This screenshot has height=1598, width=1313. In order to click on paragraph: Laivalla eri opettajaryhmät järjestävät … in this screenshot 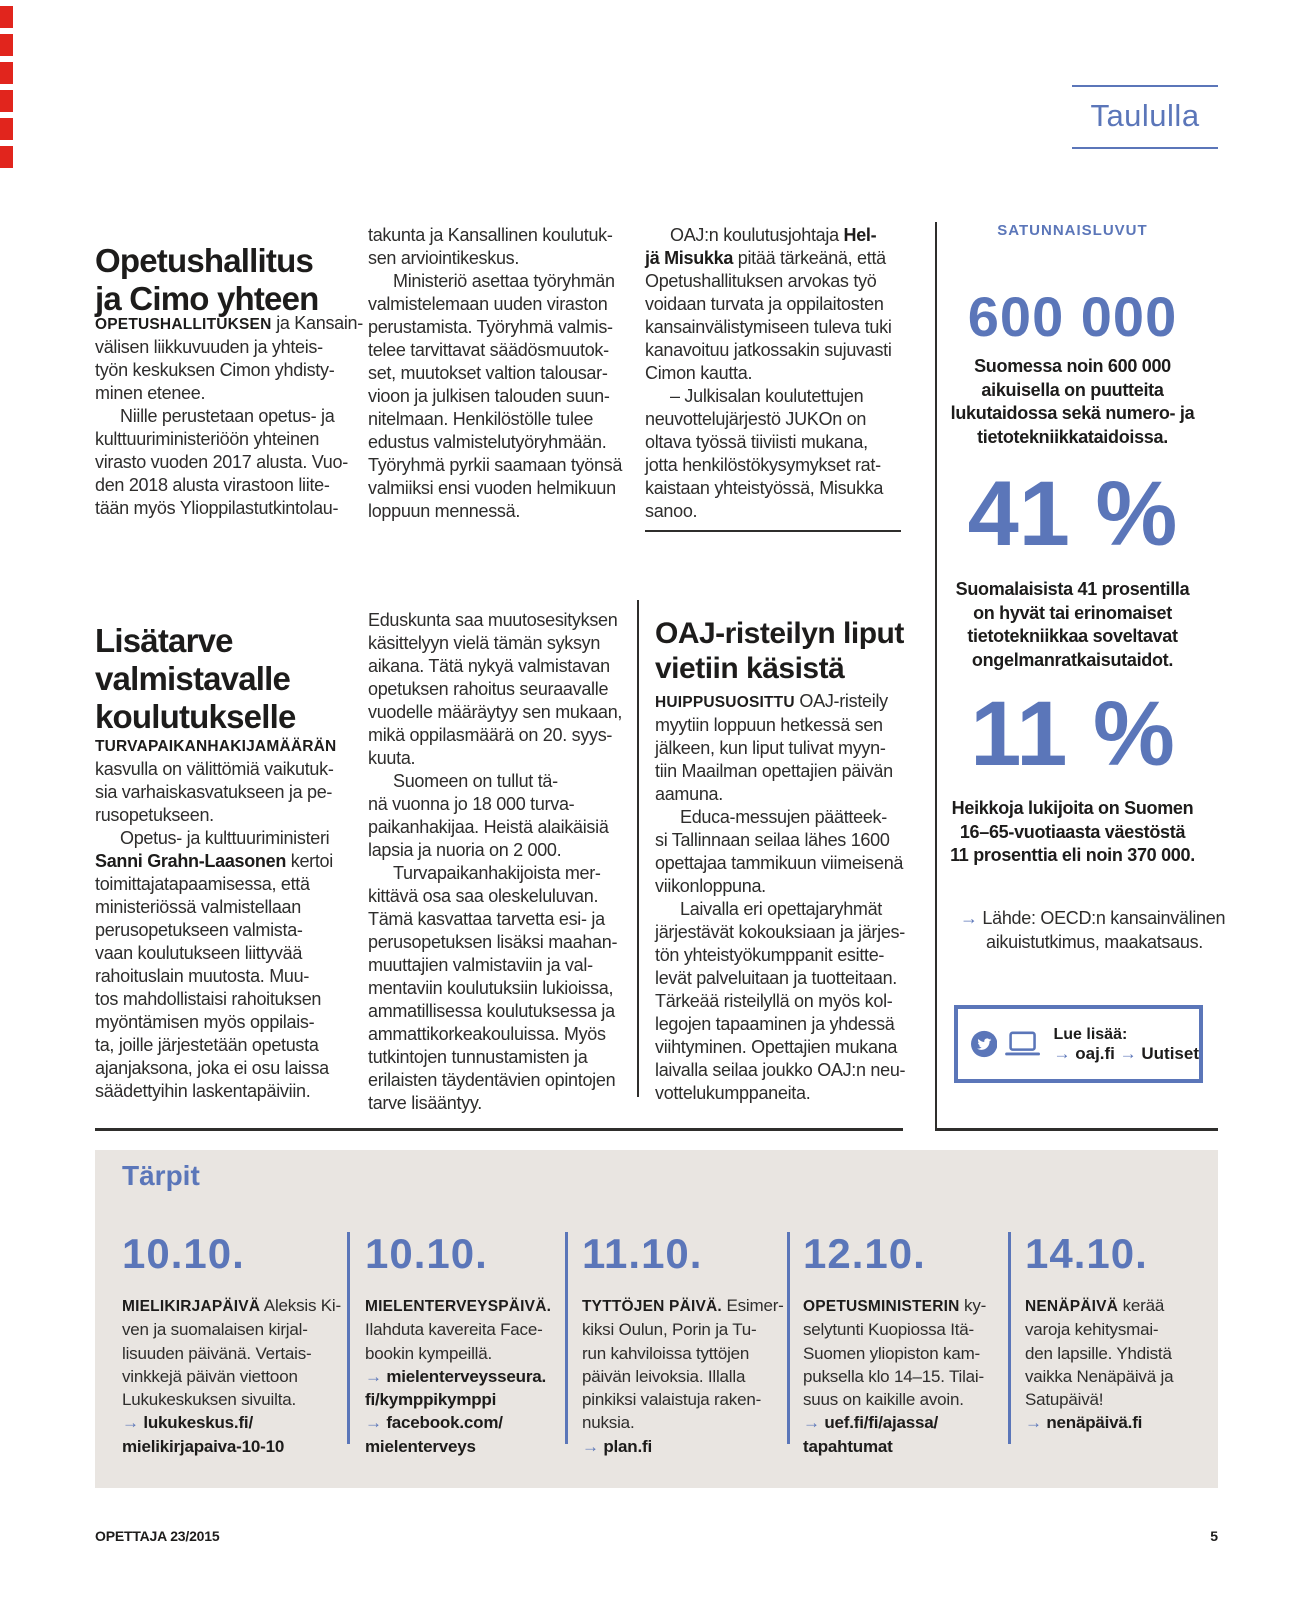, I will do `click(780, 1001)`.